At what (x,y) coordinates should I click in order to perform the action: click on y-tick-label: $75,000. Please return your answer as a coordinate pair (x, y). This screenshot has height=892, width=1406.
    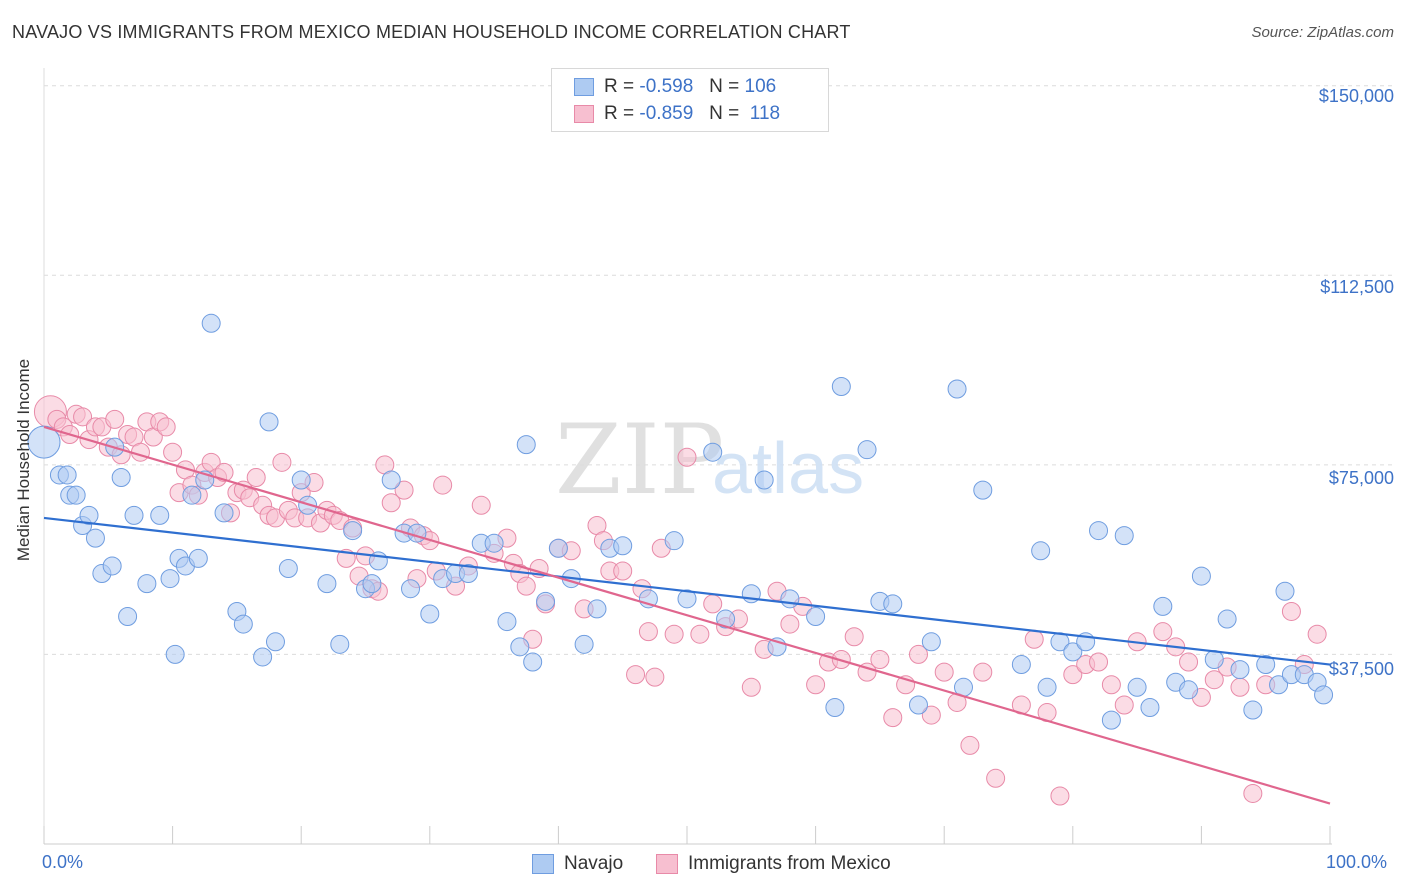
    Looking at the image, I should click on (1361, 478).